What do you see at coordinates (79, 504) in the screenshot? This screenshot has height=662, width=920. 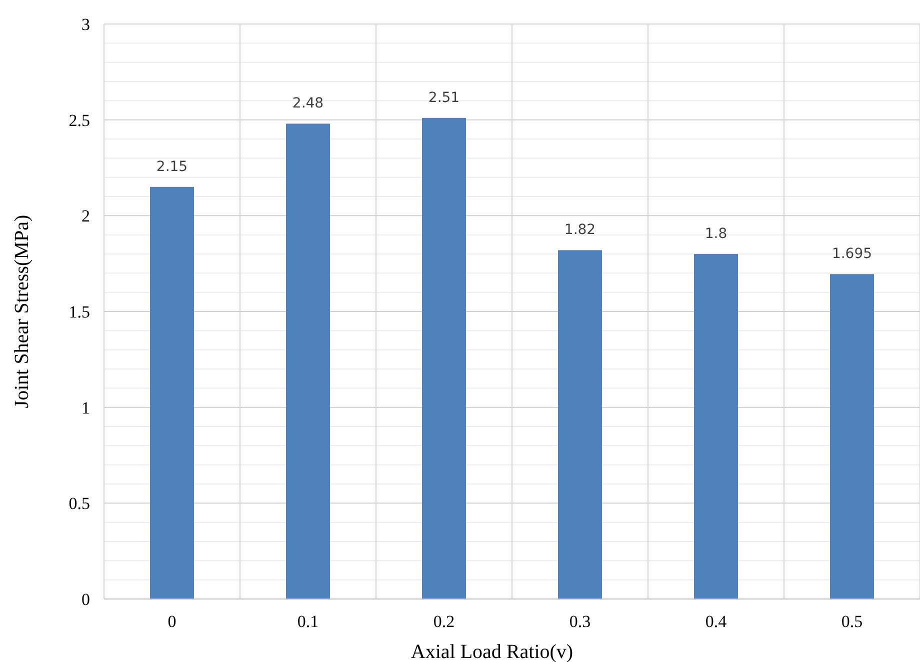 I see `y-tick-label: 0.5` at bounding box center [79, 504].